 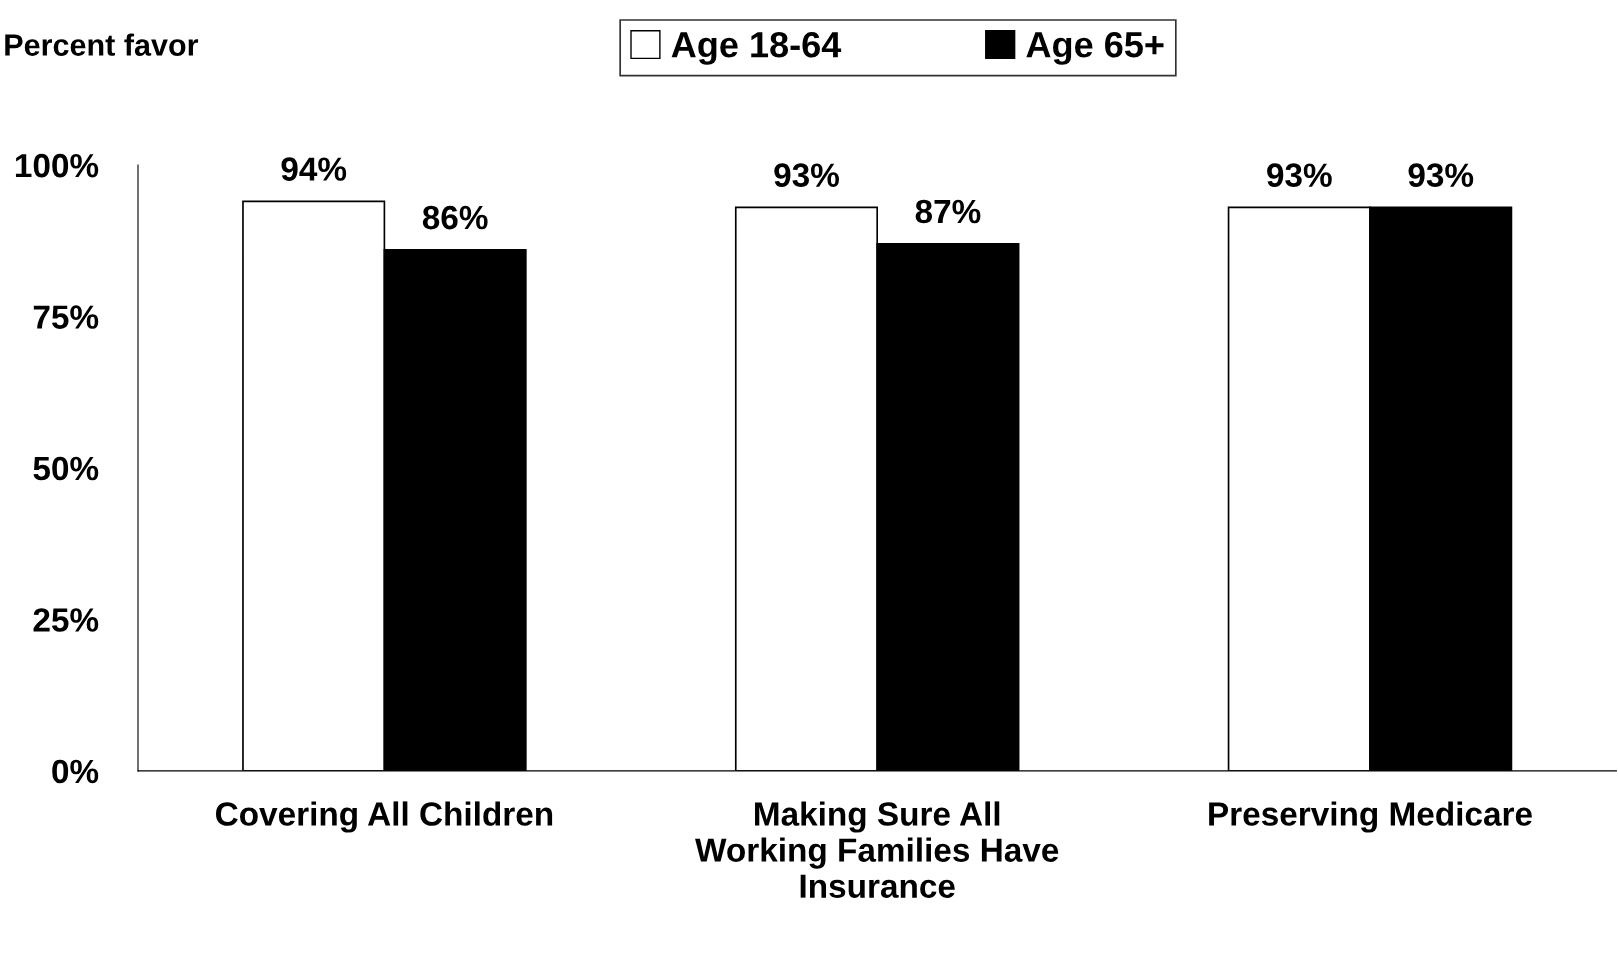 What do you see at coordinates (948, 211) in the screenshot?
I see `data-label: 87%` at bounding box center [948, 211].